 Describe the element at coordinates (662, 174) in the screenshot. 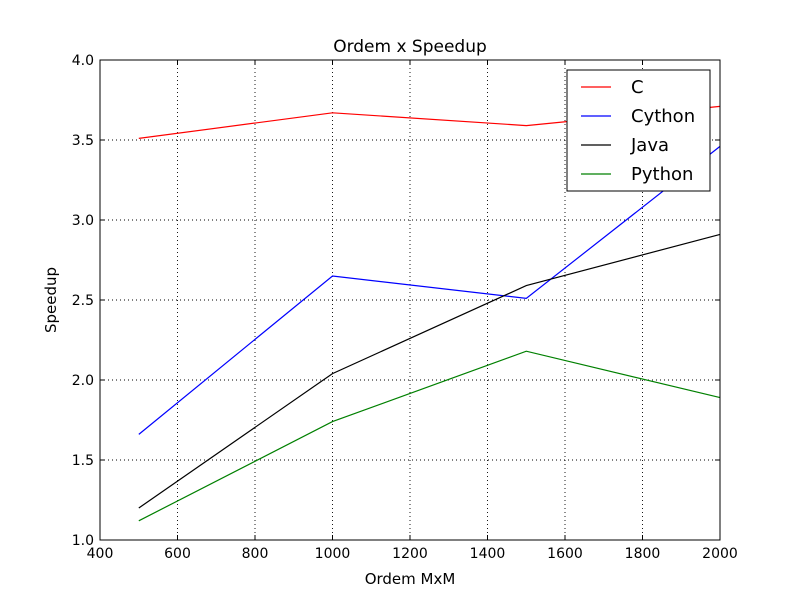

I see `legend-label-python: Python` at that location.